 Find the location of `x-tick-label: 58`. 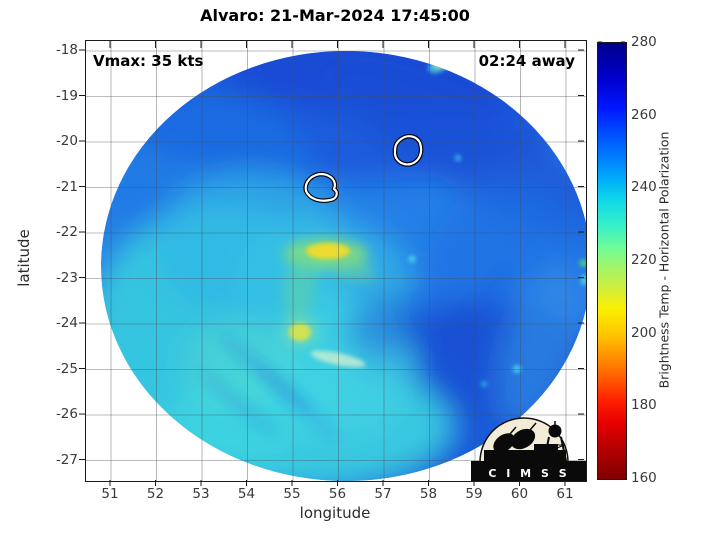

x-tick-label: 58 is located at coordinates (428, 494).